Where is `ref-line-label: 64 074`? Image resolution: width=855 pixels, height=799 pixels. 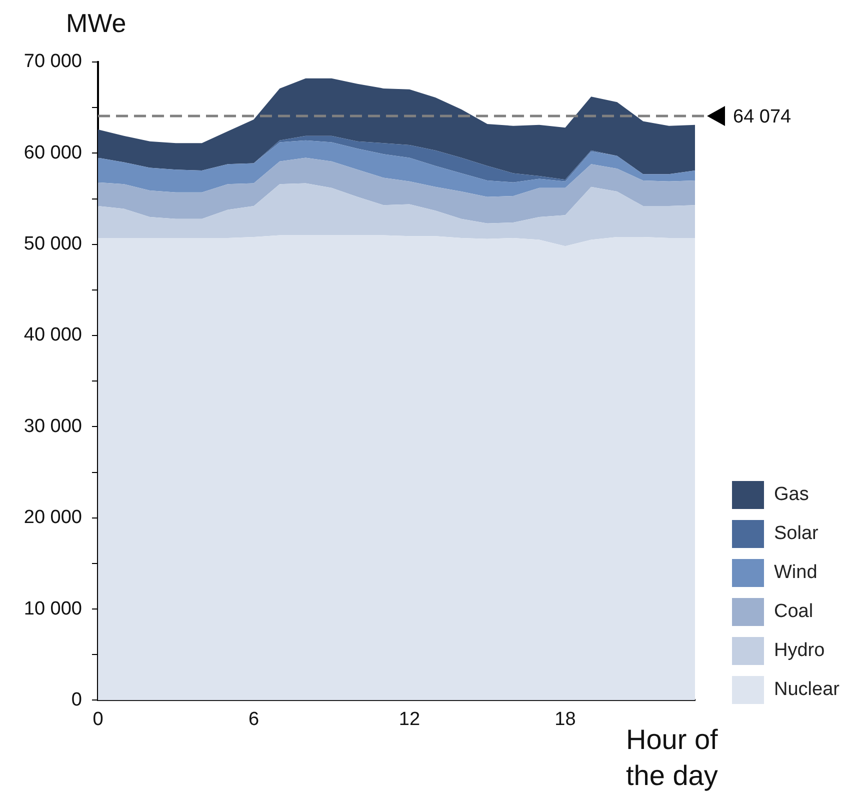
ref-line-label: 64 074 is located at coordinates (762, 117).